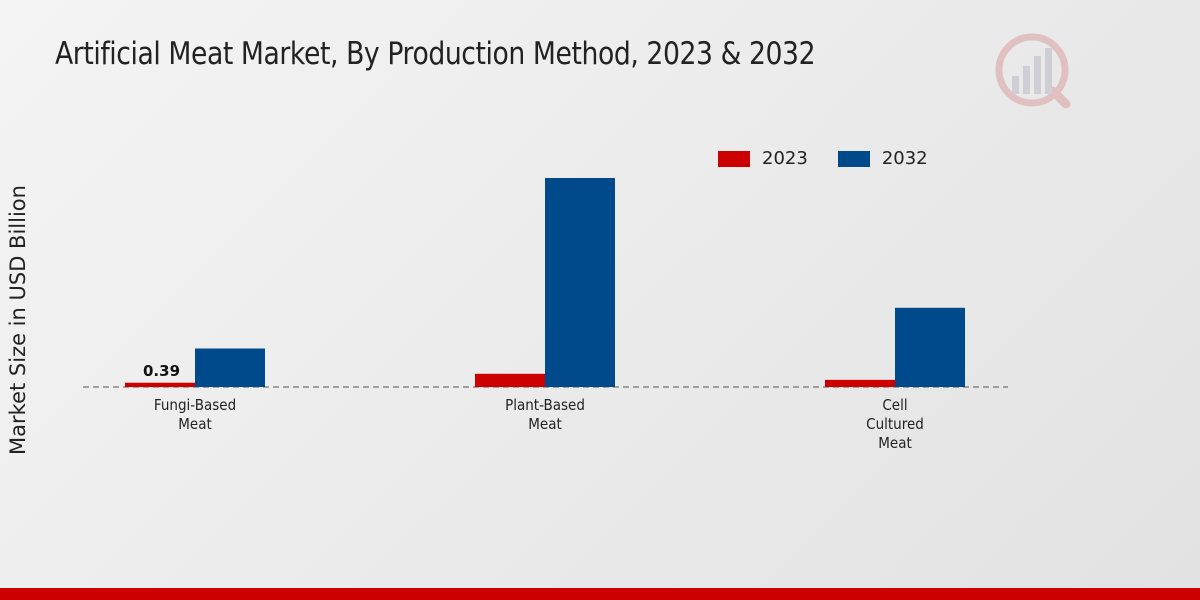 The height and width of the screenshot is (600, 1200). I want to click on legend-swatch-2023, so click(734, 158).